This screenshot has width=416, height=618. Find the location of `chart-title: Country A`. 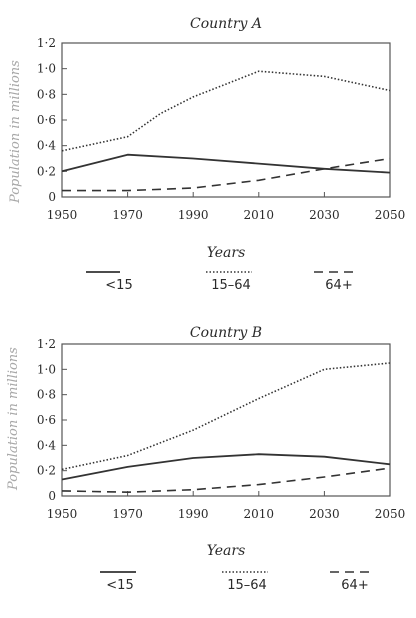

chart-title: Country A is located at coordinates (226, 24).